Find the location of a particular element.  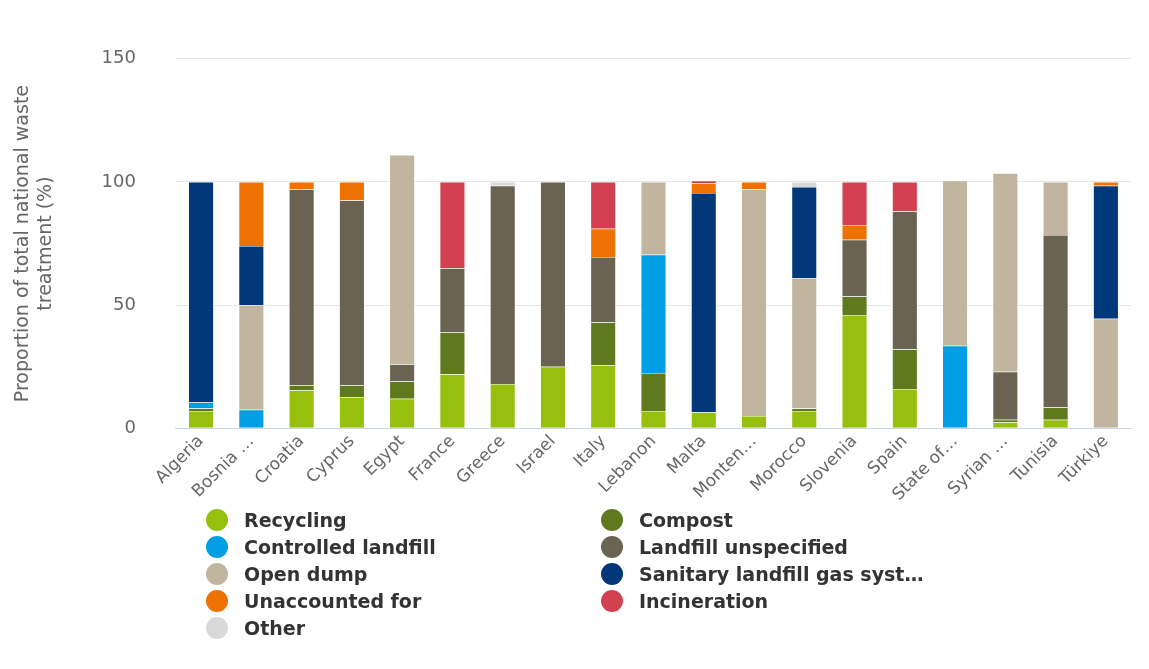

legend-label: Landfill unspecified is located at coordinates (743, 546).